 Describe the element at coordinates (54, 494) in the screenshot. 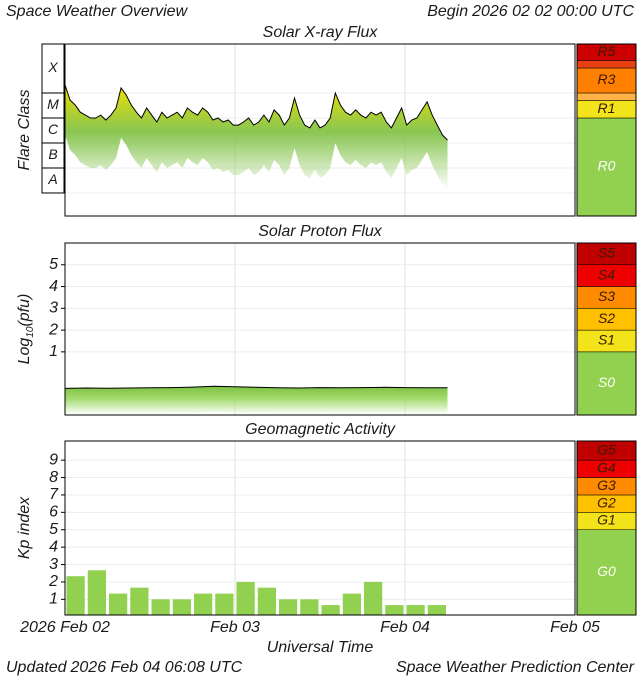

I see `y-tick-label: 7` at that location.